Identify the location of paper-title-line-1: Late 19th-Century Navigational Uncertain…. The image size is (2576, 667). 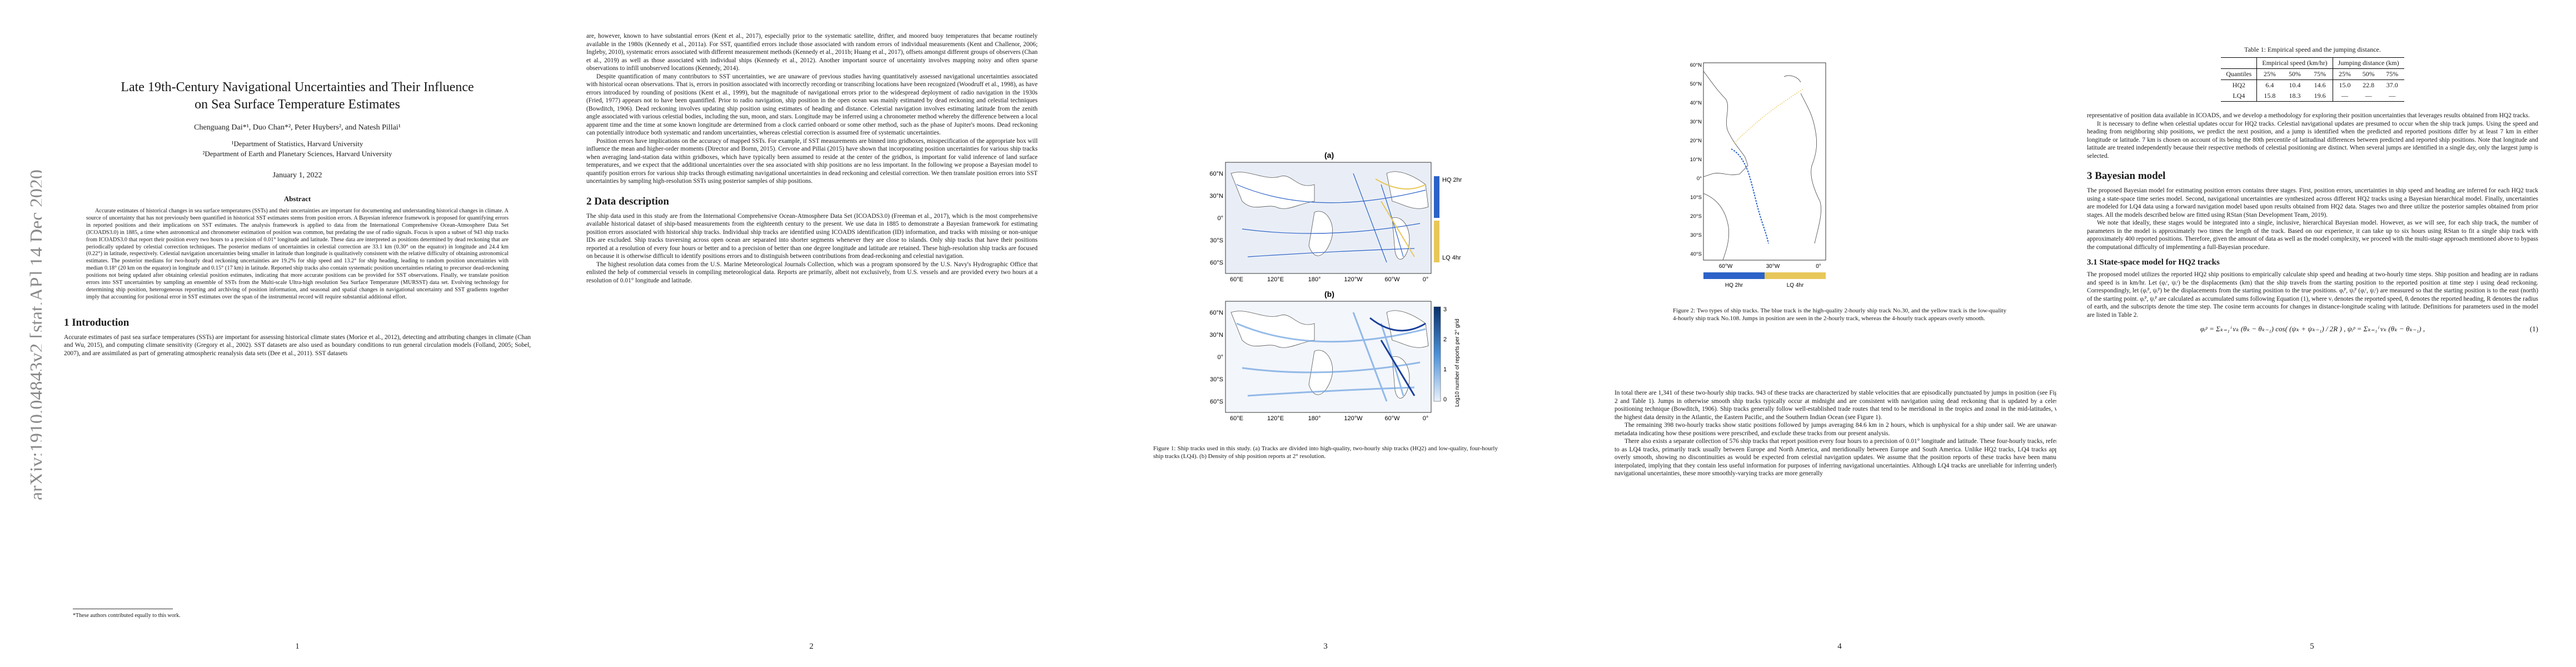
(297, 87).